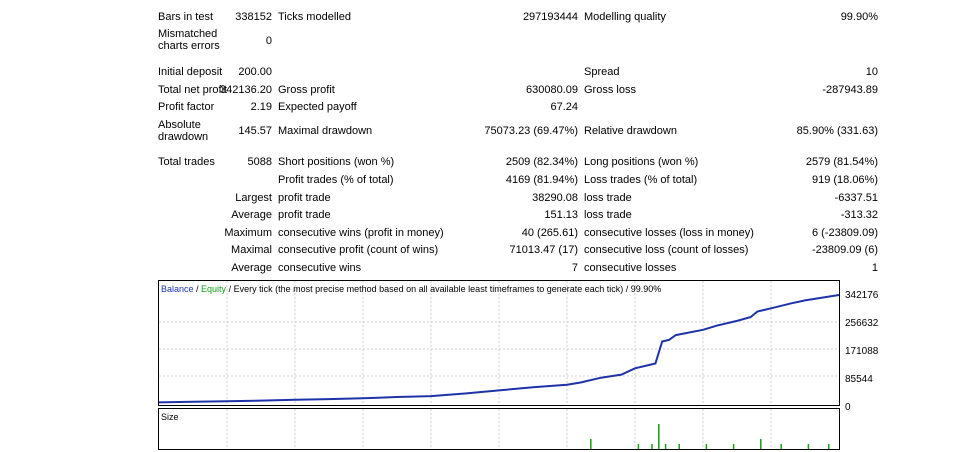  I want to click on profit-trades-value: 4169 (81.94%), so click(541, 180).